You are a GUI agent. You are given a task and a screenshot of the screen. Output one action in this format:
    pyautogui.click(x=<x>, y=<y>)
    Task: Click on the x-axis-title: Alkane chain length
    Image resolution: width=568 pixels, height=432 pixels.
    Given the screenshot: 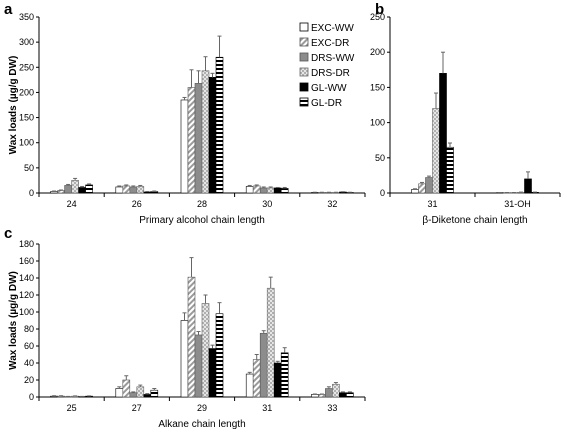 What is the action you would take?
    pyautogui.click(x=201, y=424)
    